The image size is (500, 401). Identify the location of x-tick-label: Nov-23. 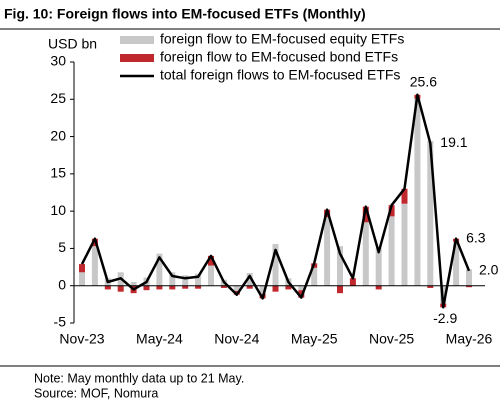
(81, 339).